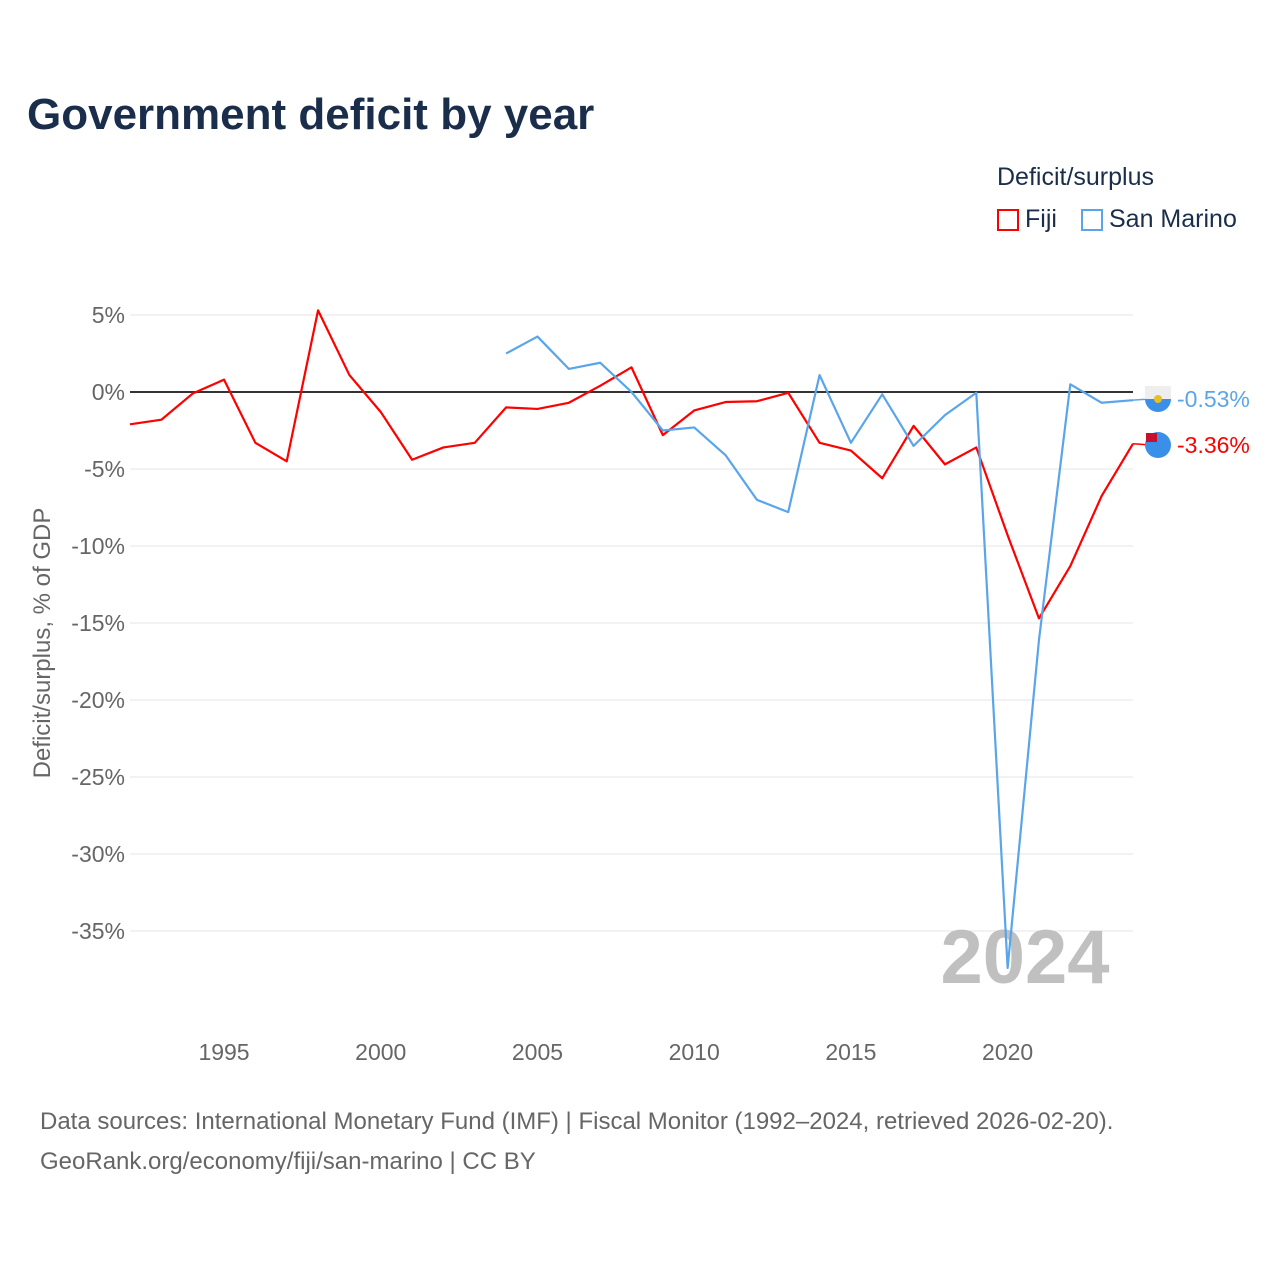 The height and width of the screenshot is (1280, 1280). I want to click on legend-label: San Marino, so click(1173, 219).